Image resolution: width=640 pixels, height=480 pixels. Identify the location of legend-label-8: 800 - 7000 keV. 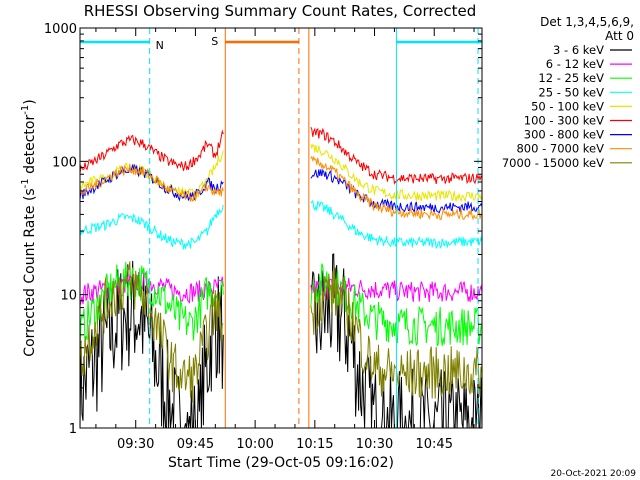
(560, 149).